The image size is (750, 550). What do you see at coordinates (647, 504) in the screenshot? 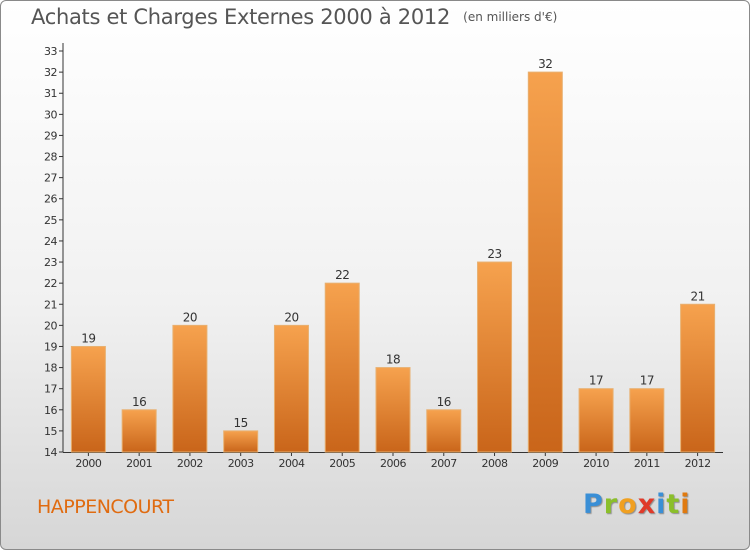
I see `logo-letter: x` at bounding box center [647, 504].